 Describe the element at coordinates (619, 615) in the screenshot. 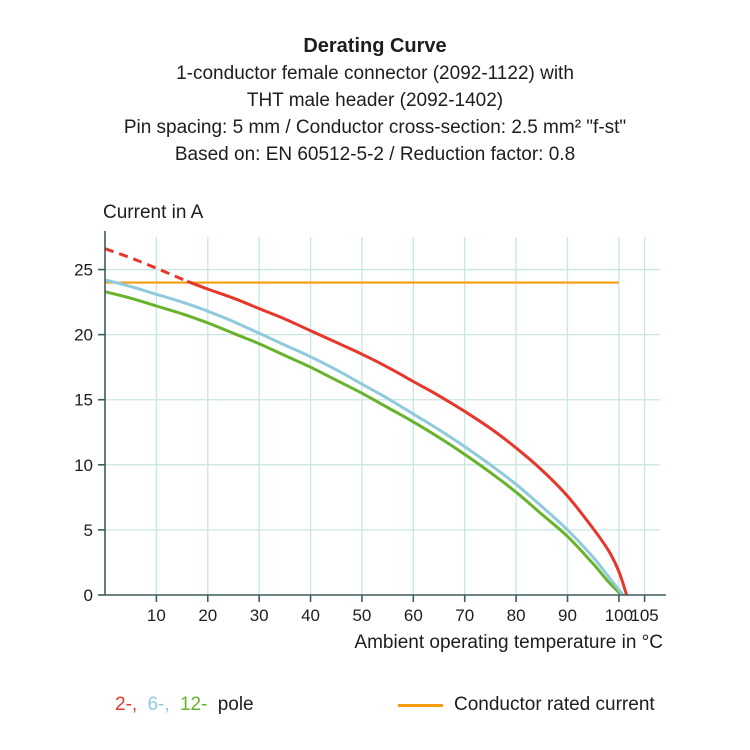

I see `svg-text: 100` at that location.